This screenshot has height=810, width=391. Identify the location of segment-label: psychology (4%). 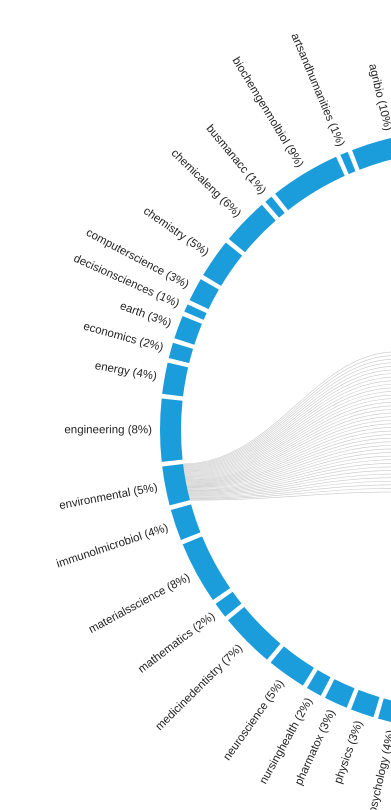
(379, 769).